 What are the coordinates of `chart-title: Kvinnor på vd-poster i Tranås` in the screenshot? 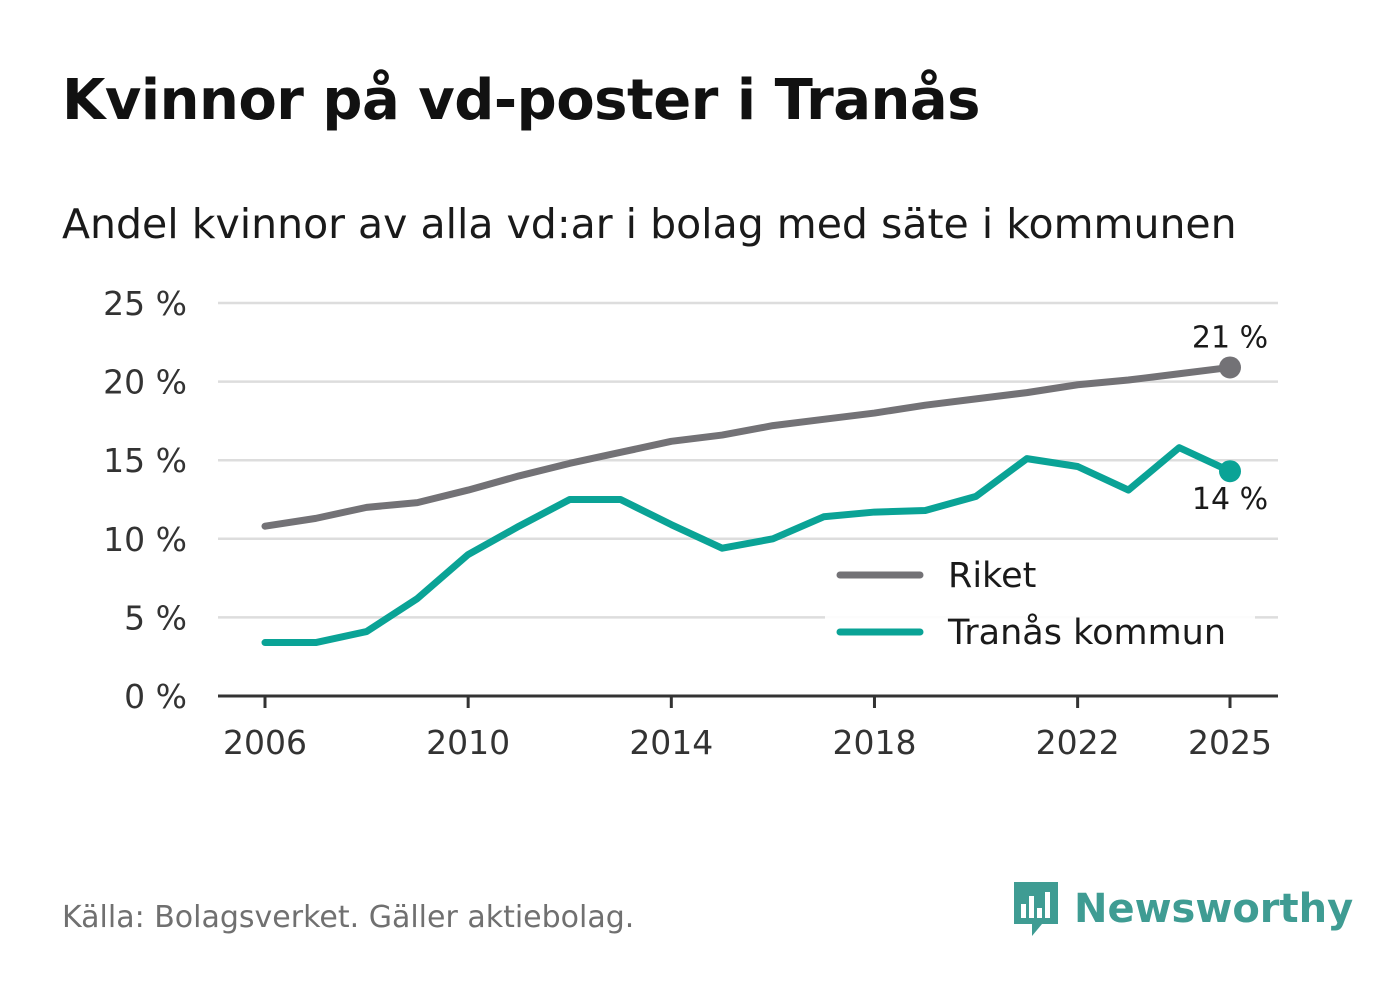 It's located at (521, 100).